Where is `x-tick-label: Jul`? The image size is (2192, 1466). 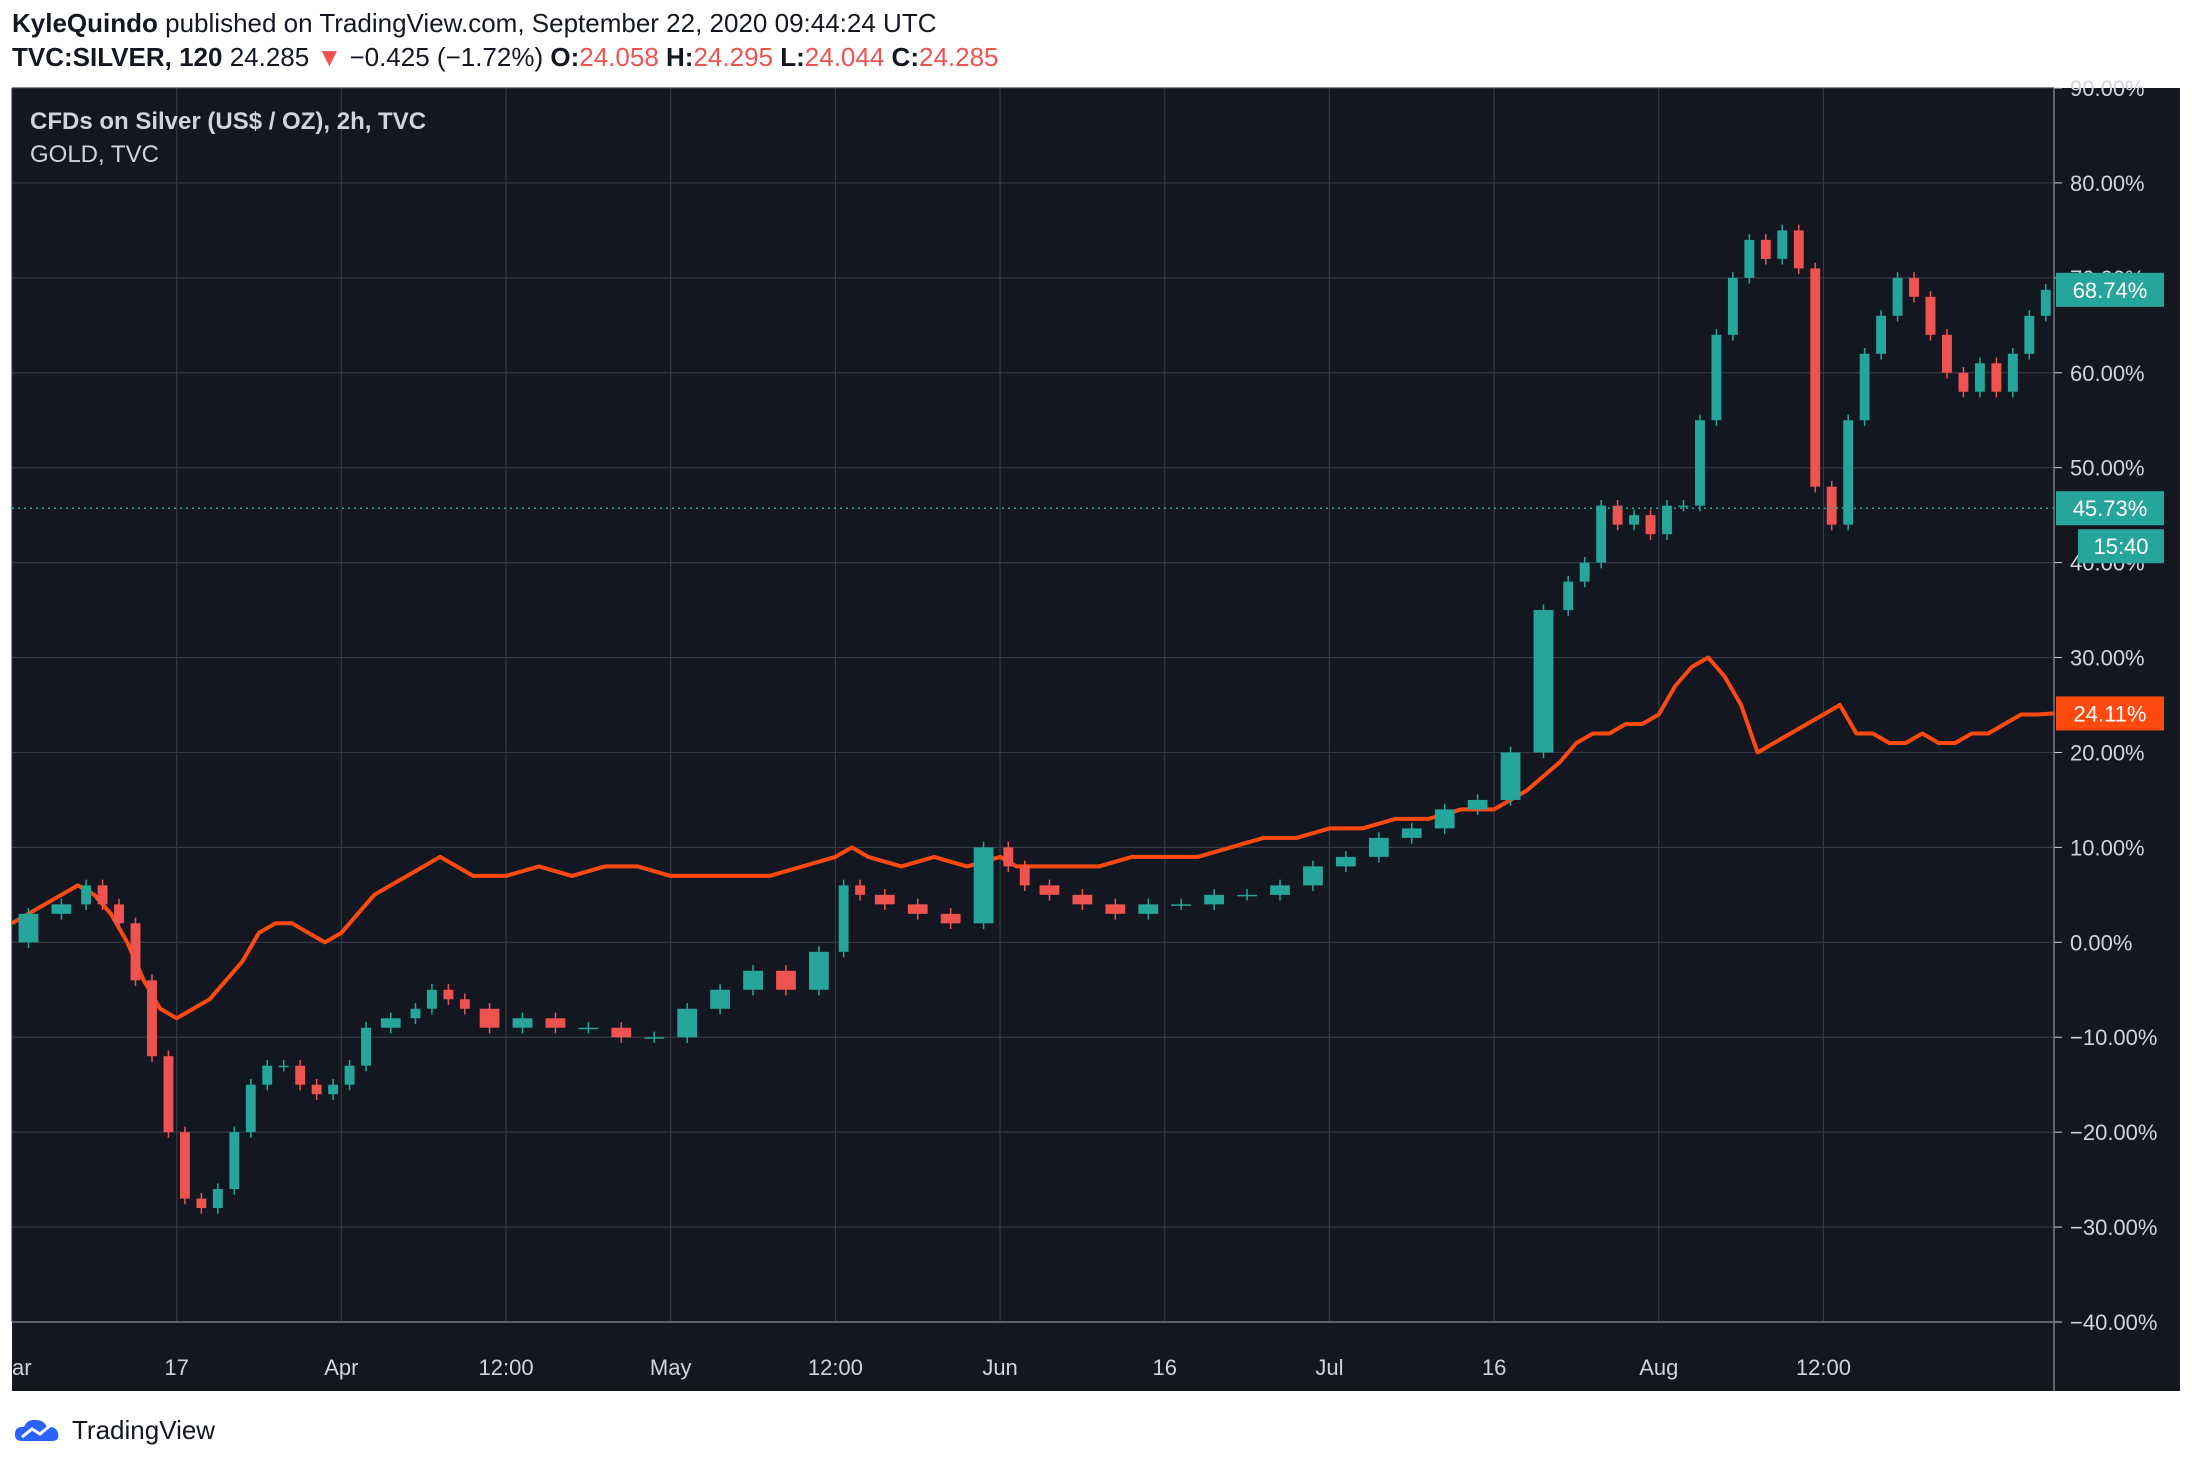 x-tick-label: Jul is located at coordinates (1329, 1367).